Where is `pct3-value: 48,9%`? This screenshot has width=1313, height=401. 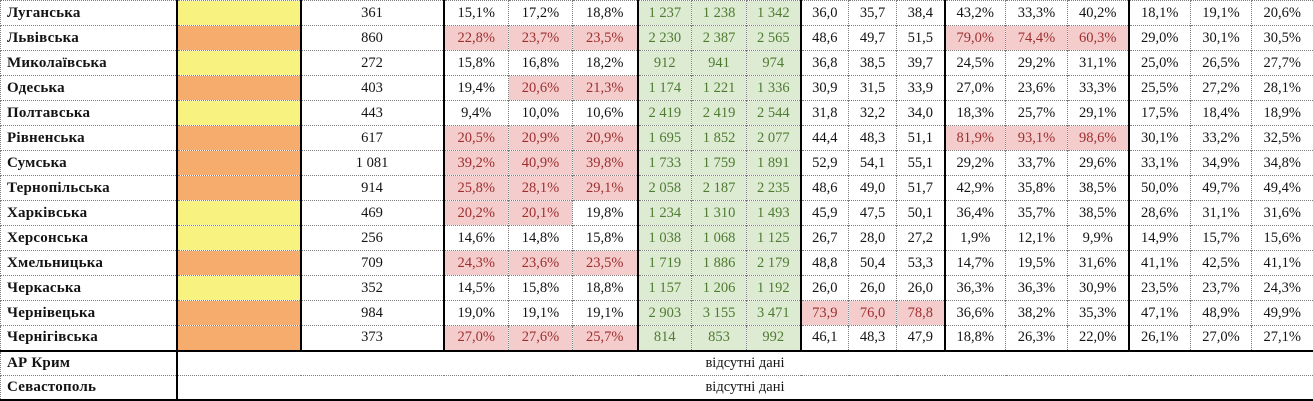 pct3-value: 48,9% is located at coordinates (1221, 313).